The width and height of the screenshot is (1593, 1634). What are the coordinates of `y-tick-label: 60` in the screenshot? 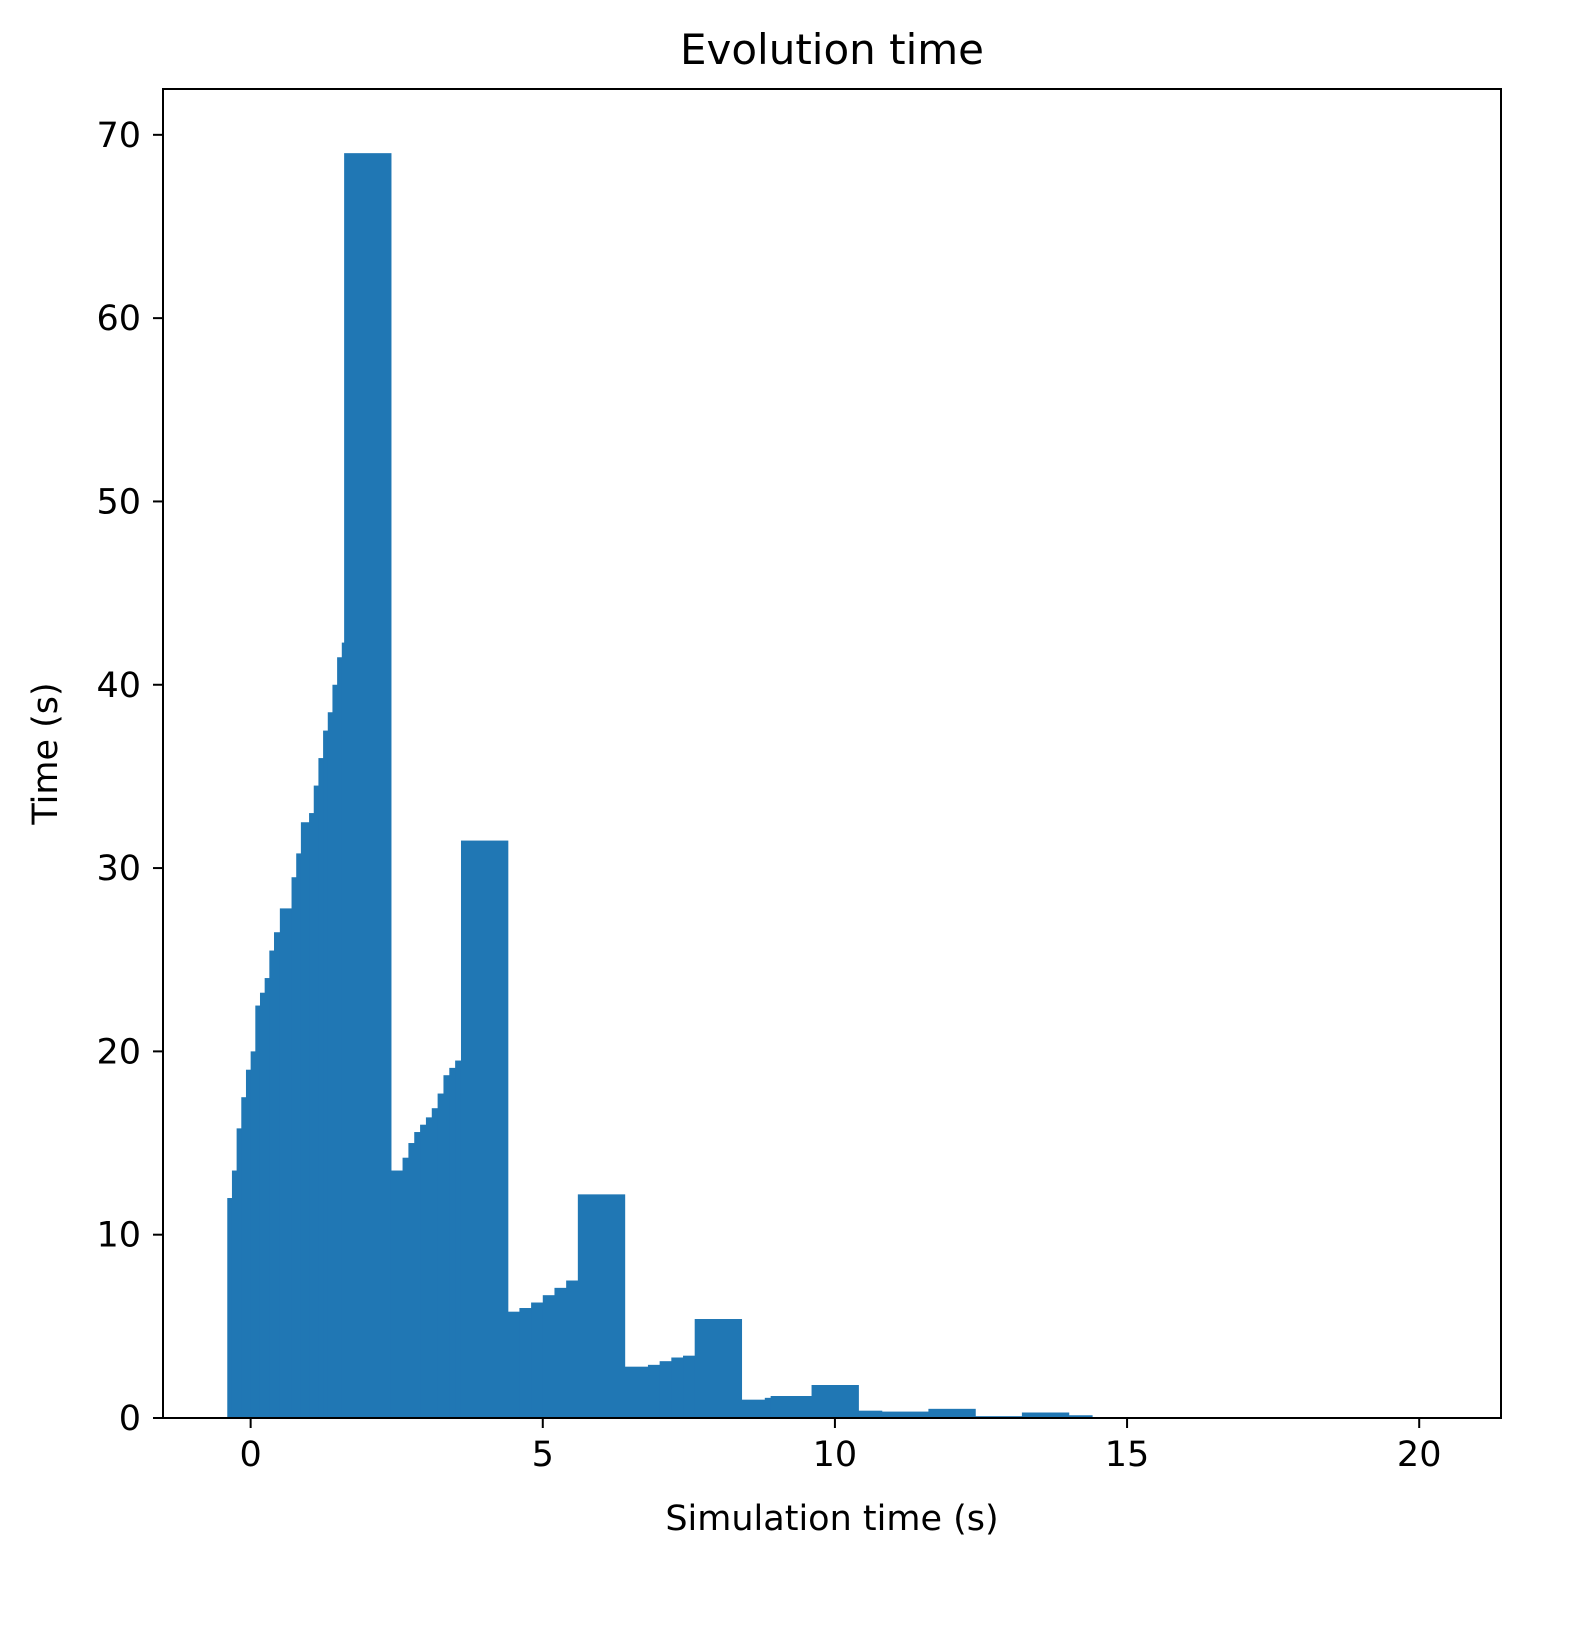 It's located at (118, 319).